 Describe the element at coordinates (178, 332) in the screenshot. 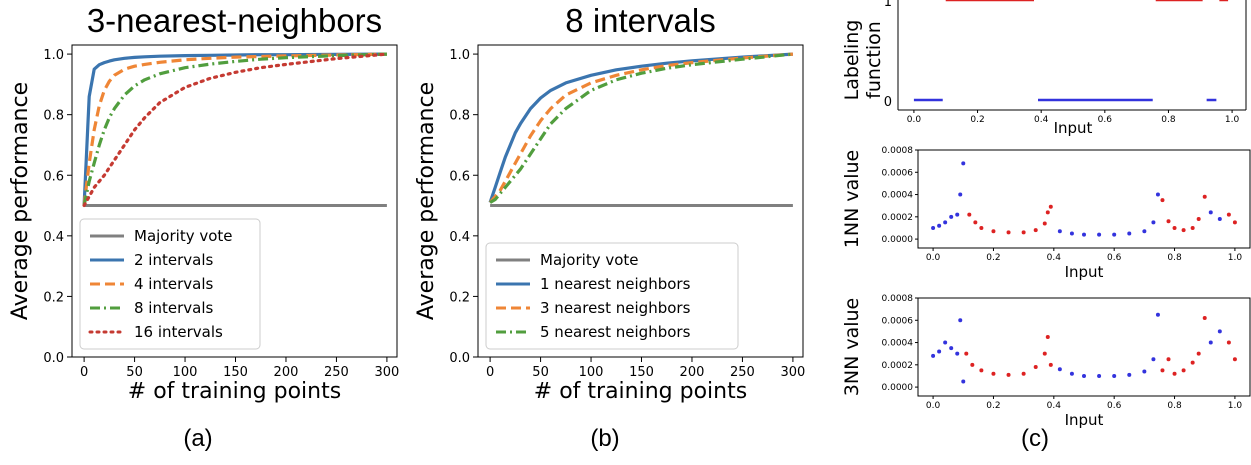

I see `legend-label: 16 intervals` at that location.